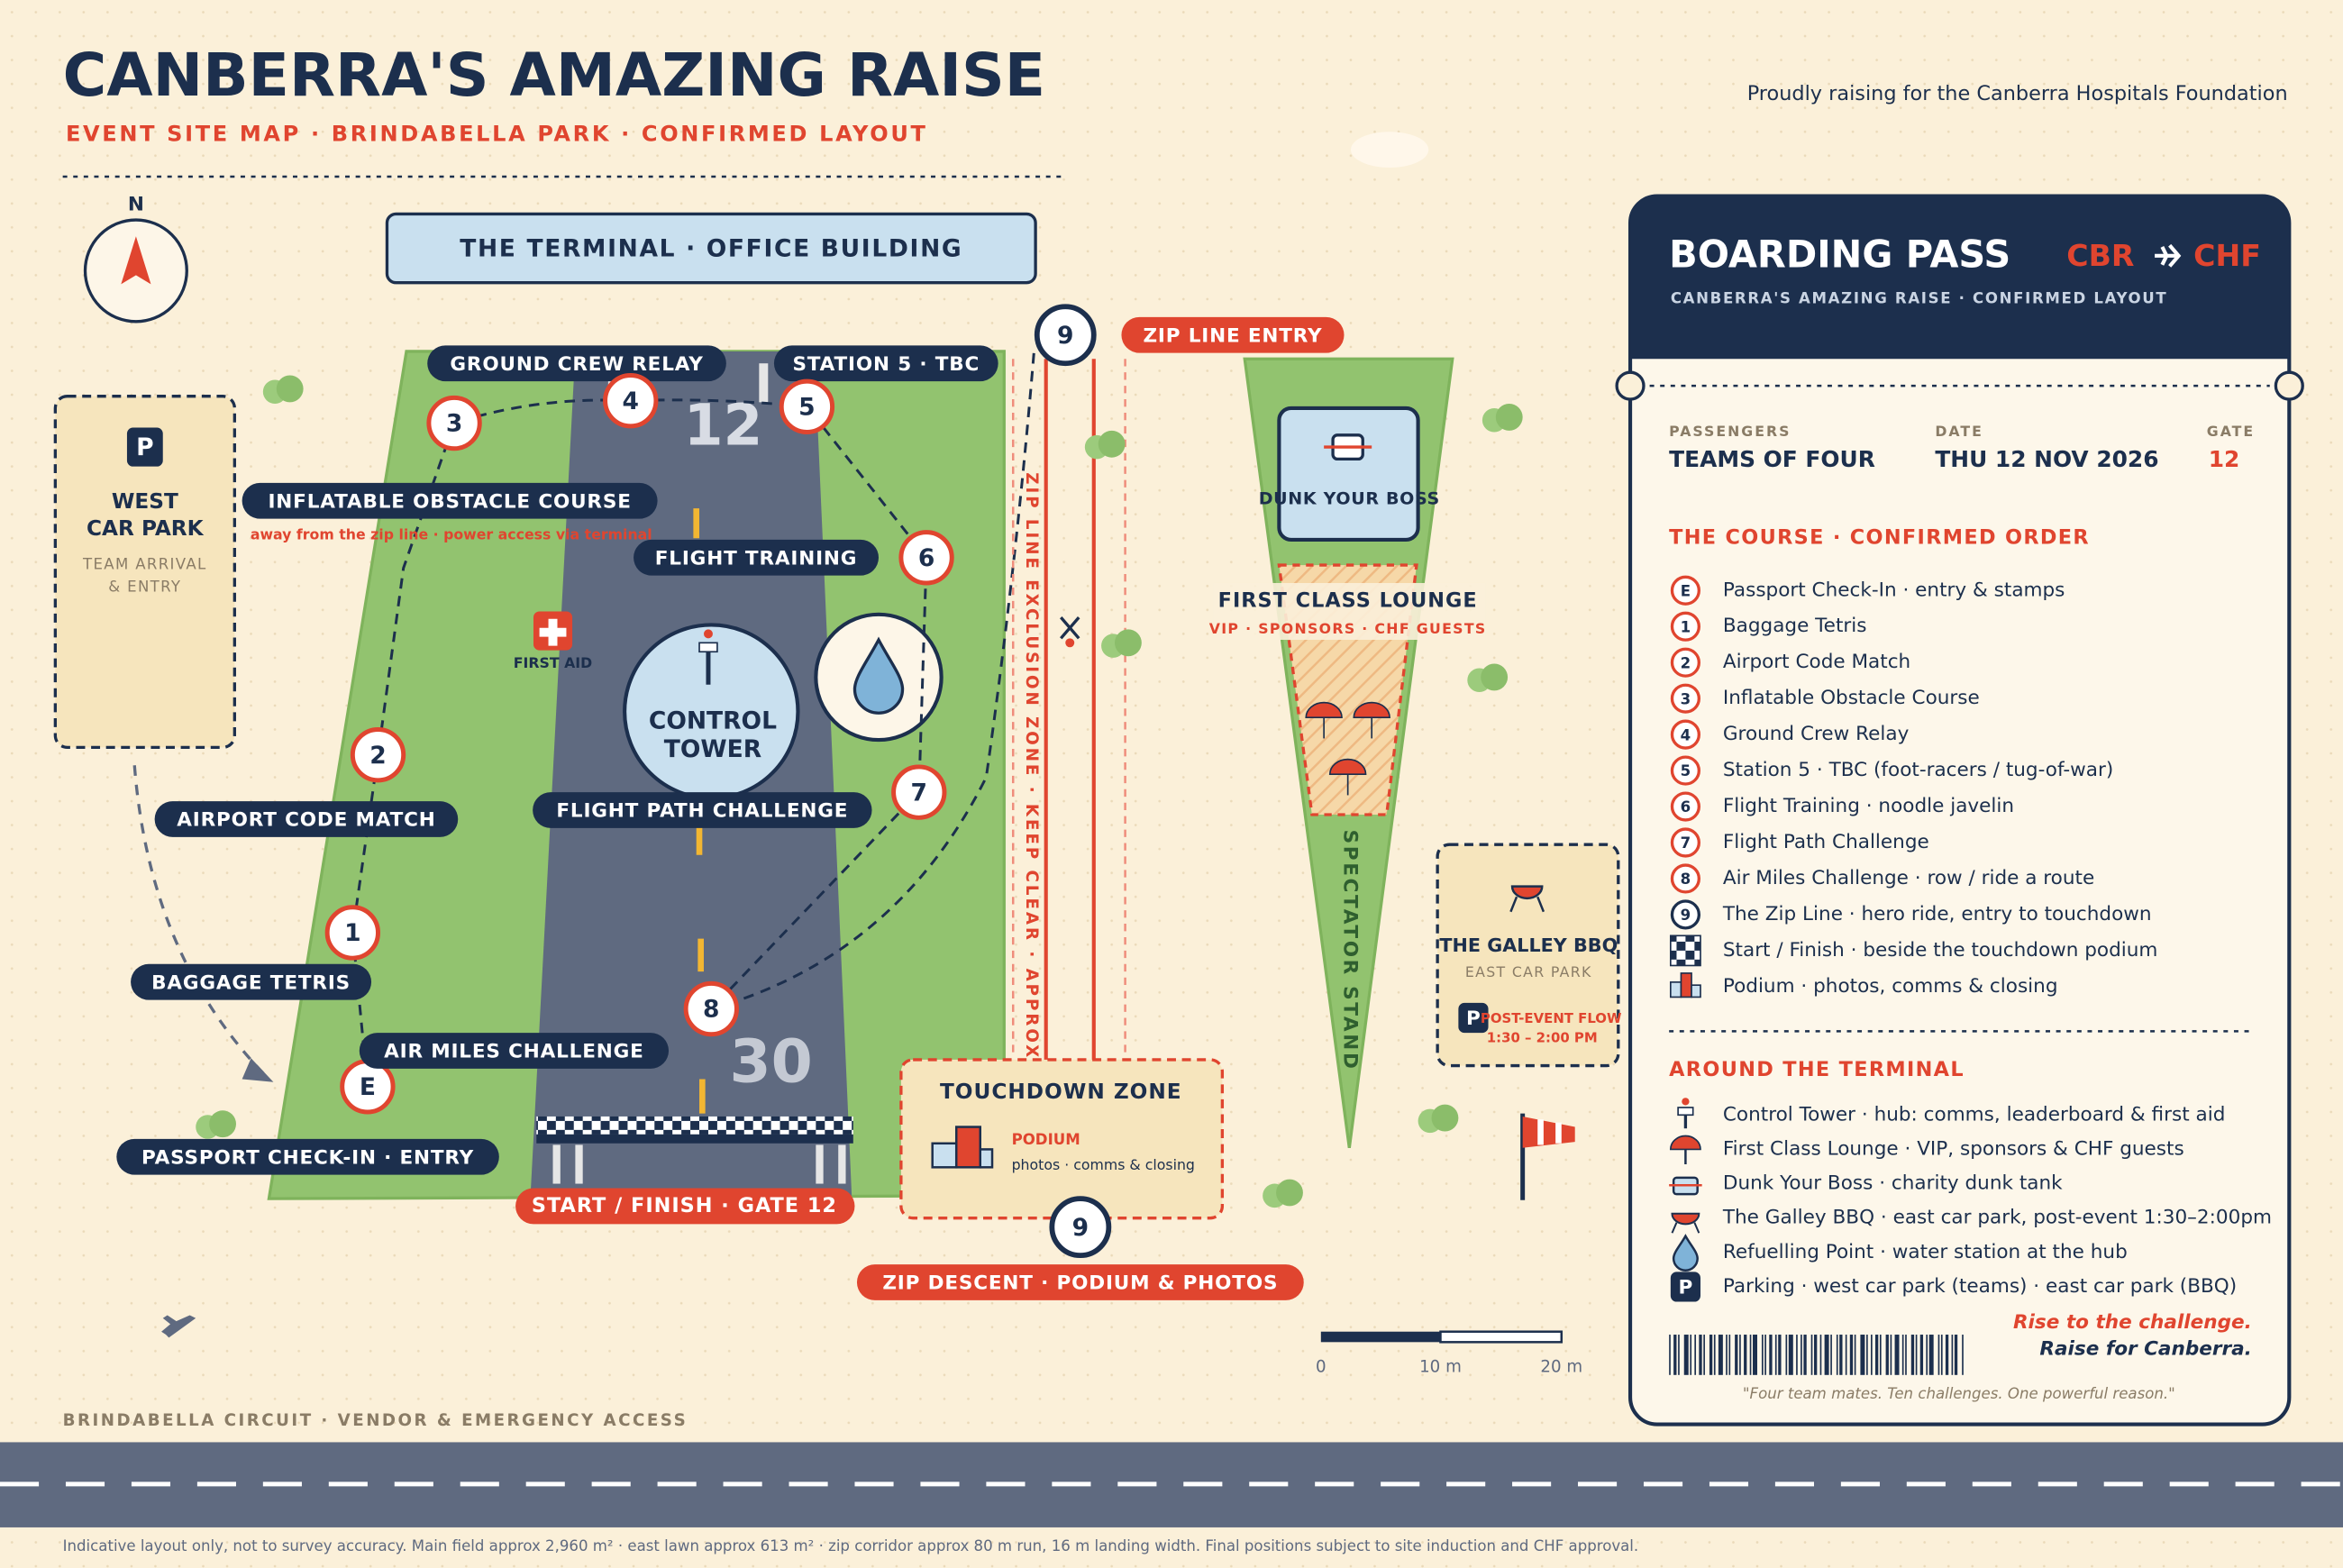 The width and height of the screenshot is (2343, 1568). What do you see at coordinates (694, 1125) in the screenshot?
I see `finish-line` at bounding box center [694, 1125].